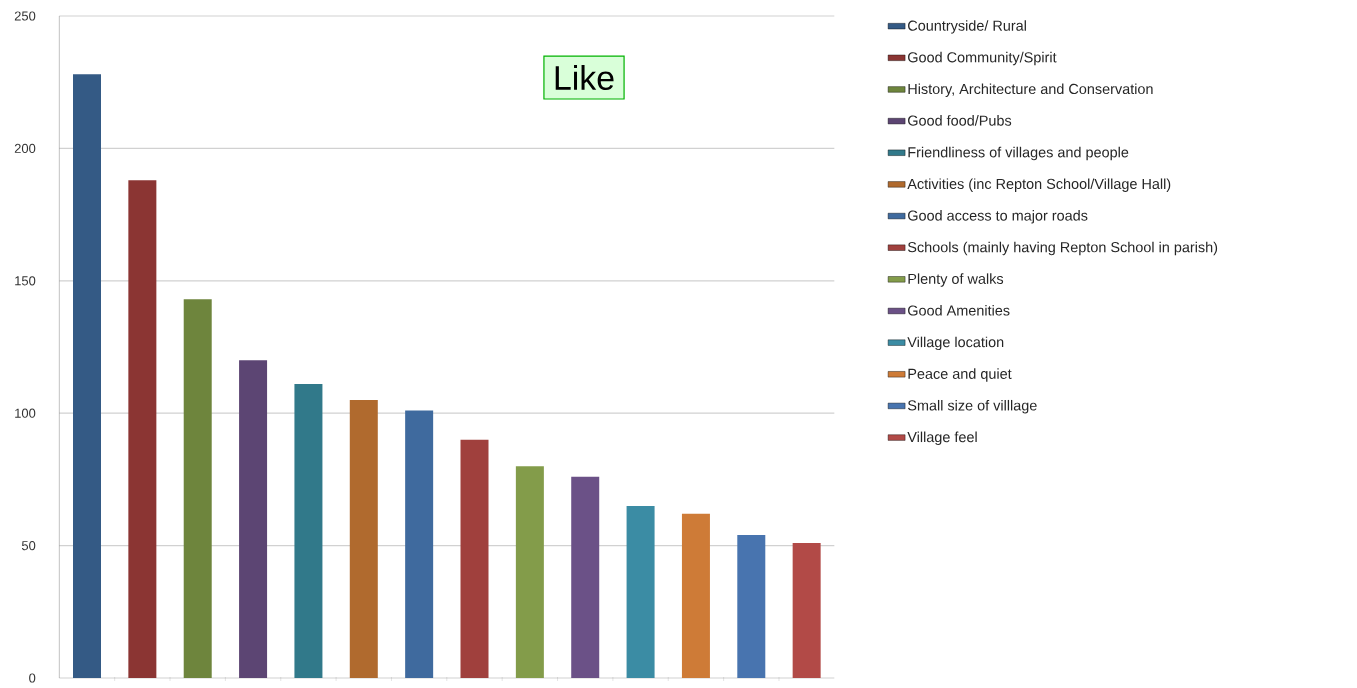 This screenshot has width=1357, height=688. Describe the element at coordinates (1039, 185) in the screenshot. I see `legend-label: Activities (inc Repton School/Village Hall)` at that location.